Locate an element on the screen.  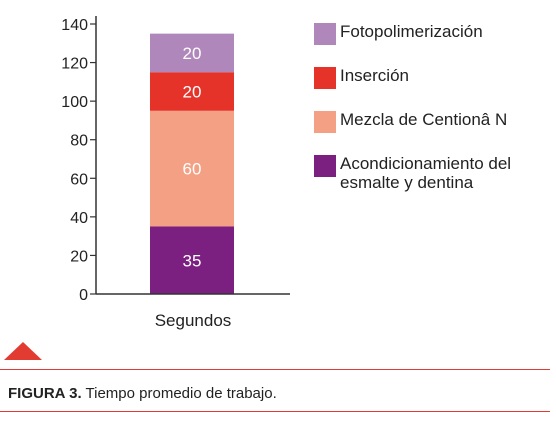
bar-value-label: 35 is located at coordinates (192, 260).